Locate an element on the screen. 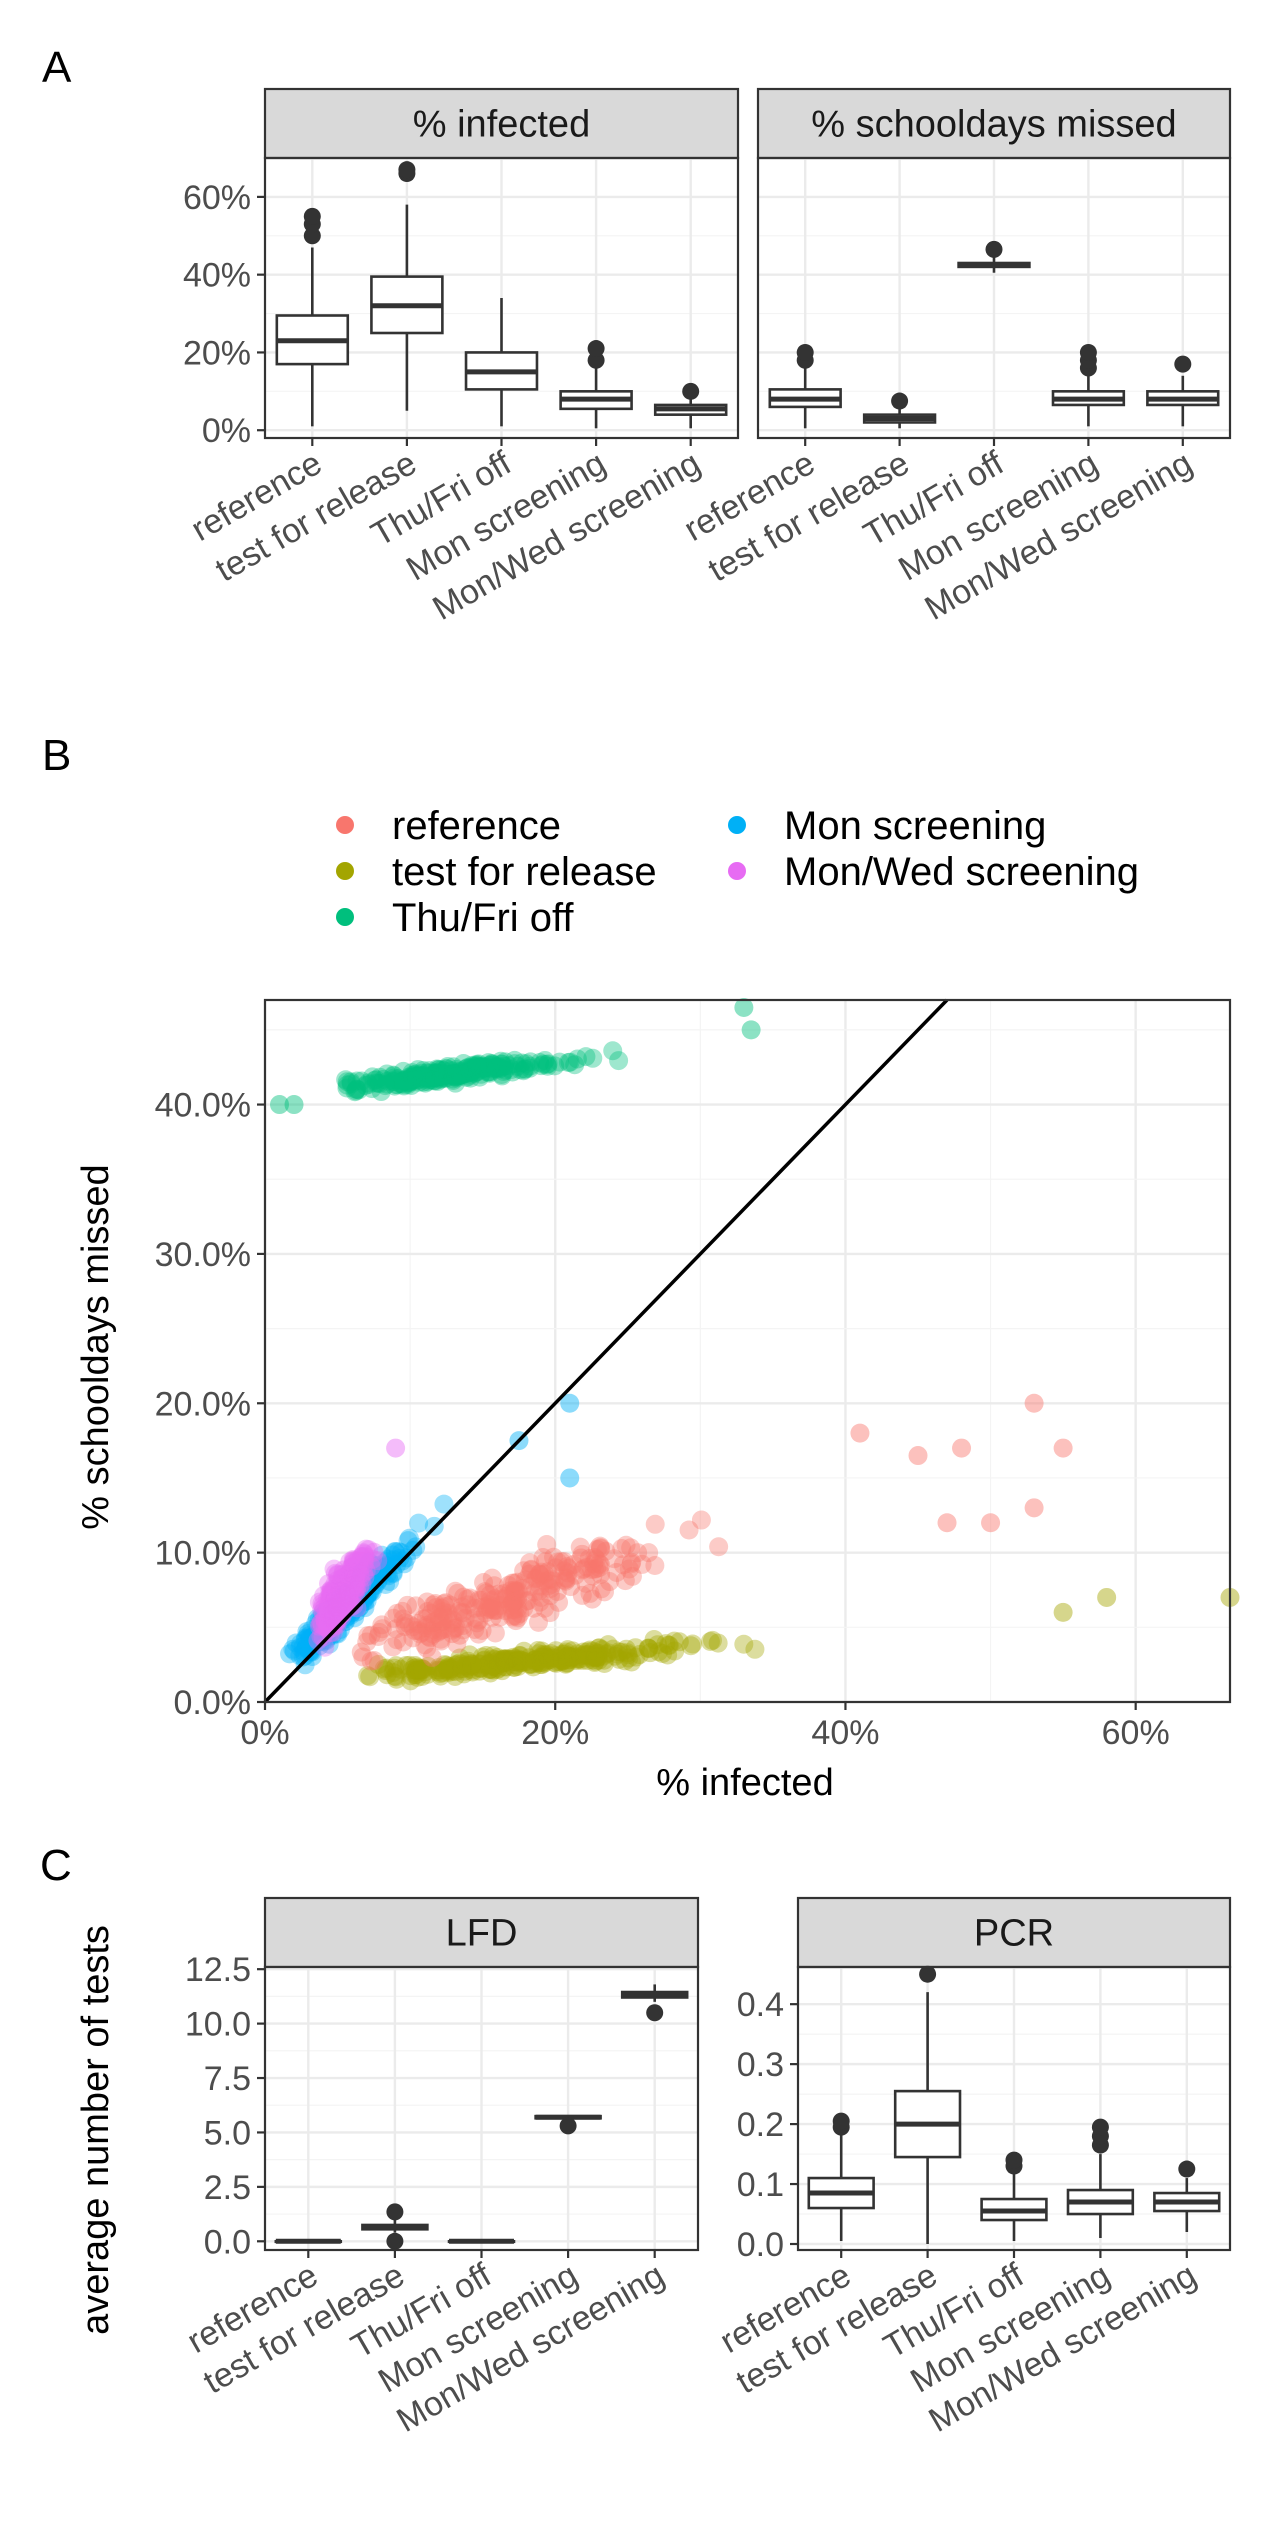 This screenshot has height=2527, width=1263. panel-c-lfd-y-tick-label: 12.5 is located at coordinates (218, 1970).